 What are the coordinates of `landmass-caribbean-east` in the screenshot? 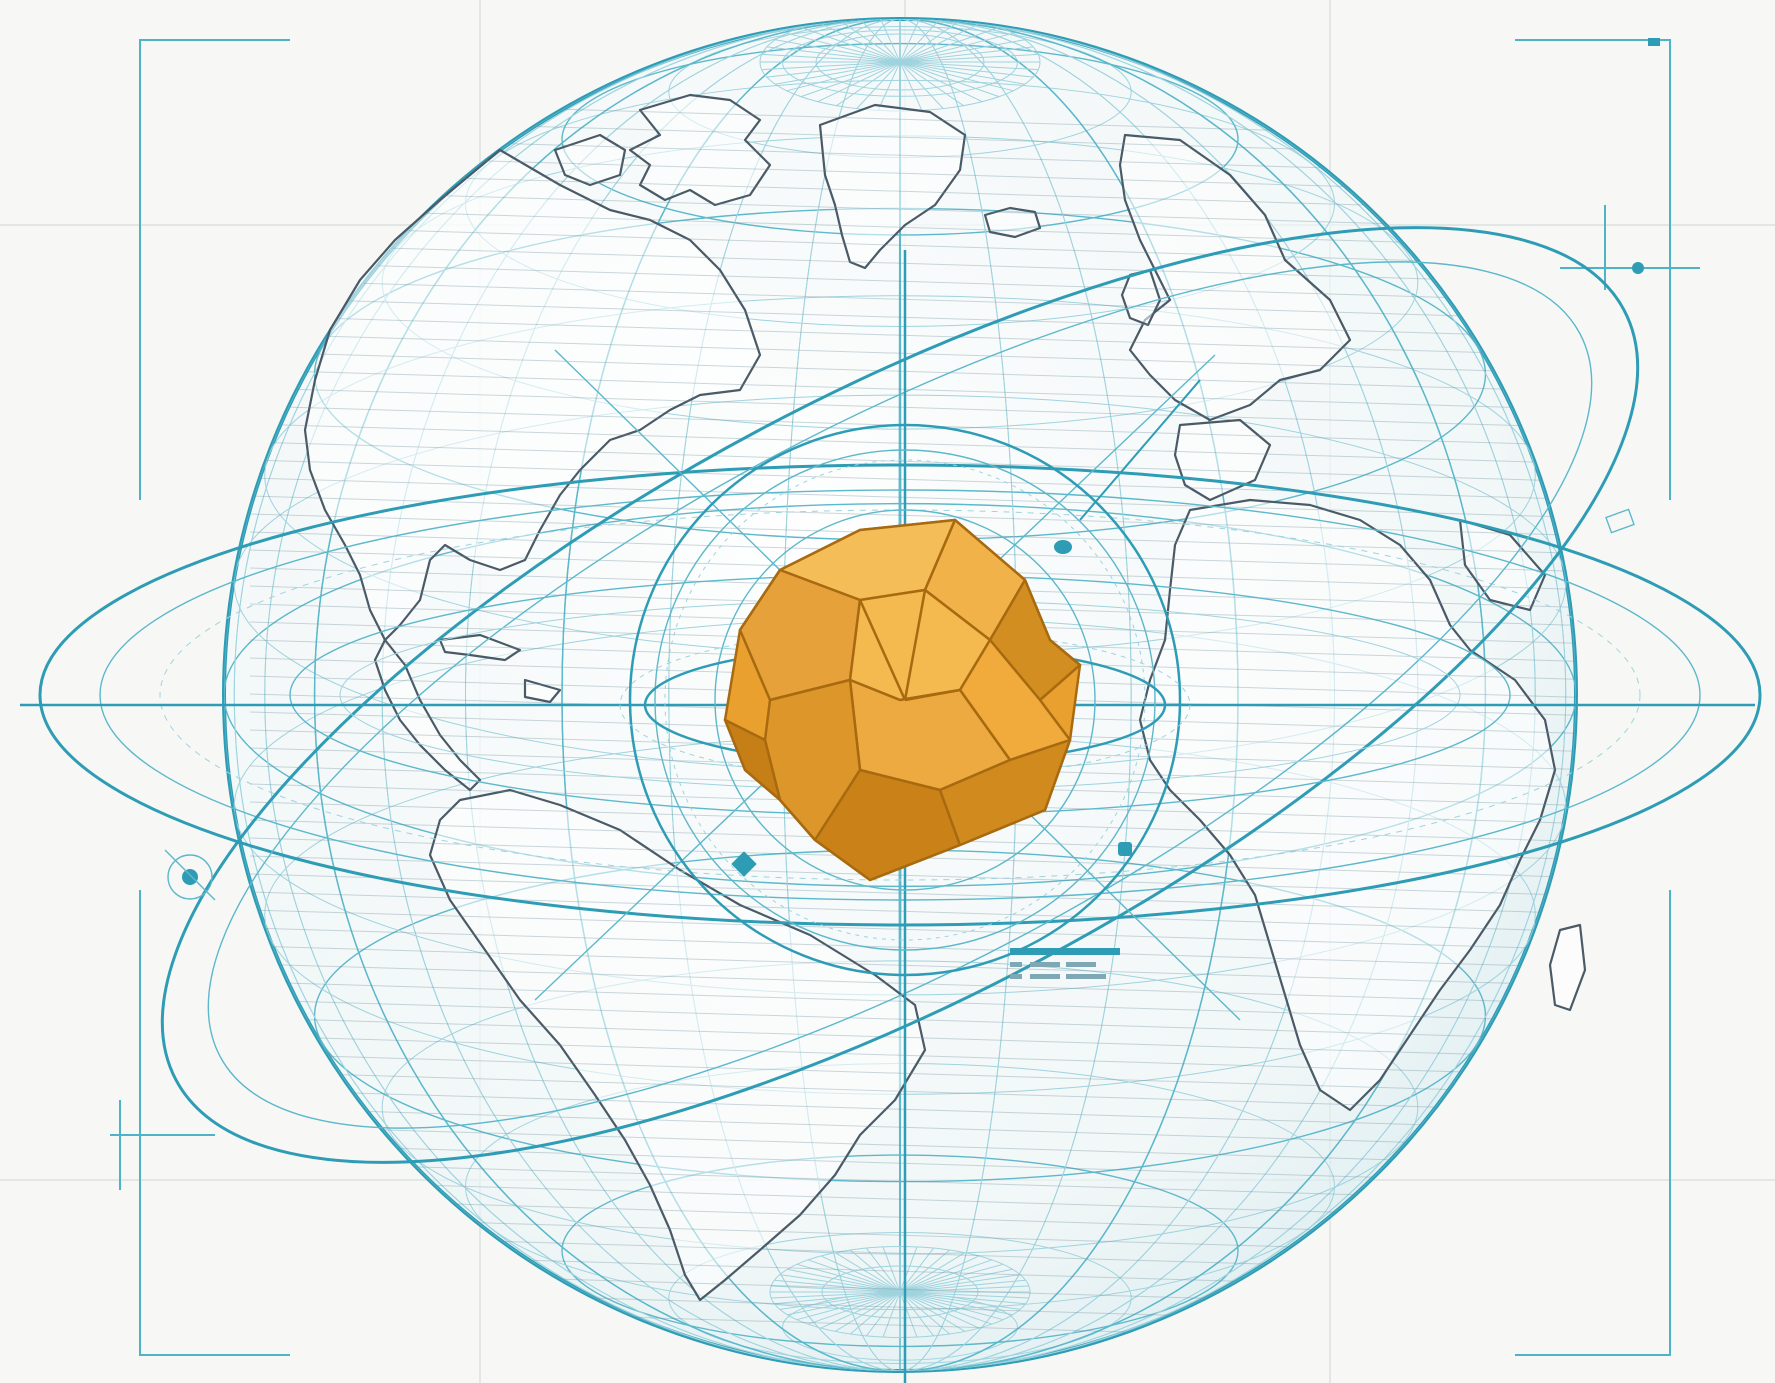 It's located at (542, 691).